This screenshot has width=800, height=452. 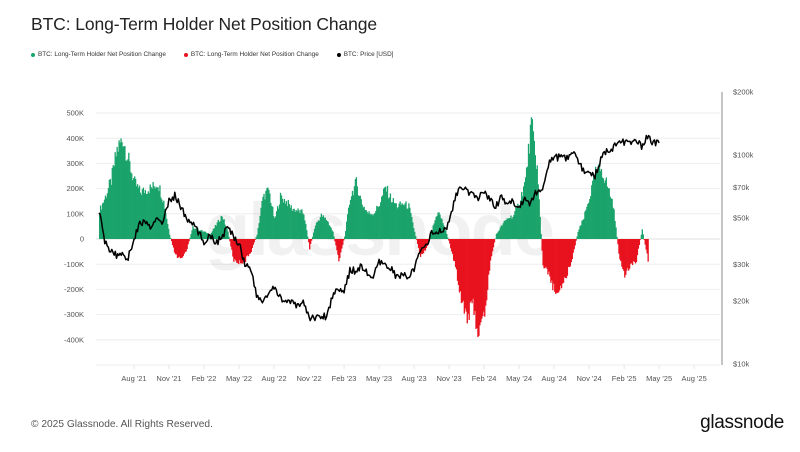 What do you see at coordinates (741, 364) in the screenshot?
I see `right-tick-label: $10k` at bounding box center [741, 364].